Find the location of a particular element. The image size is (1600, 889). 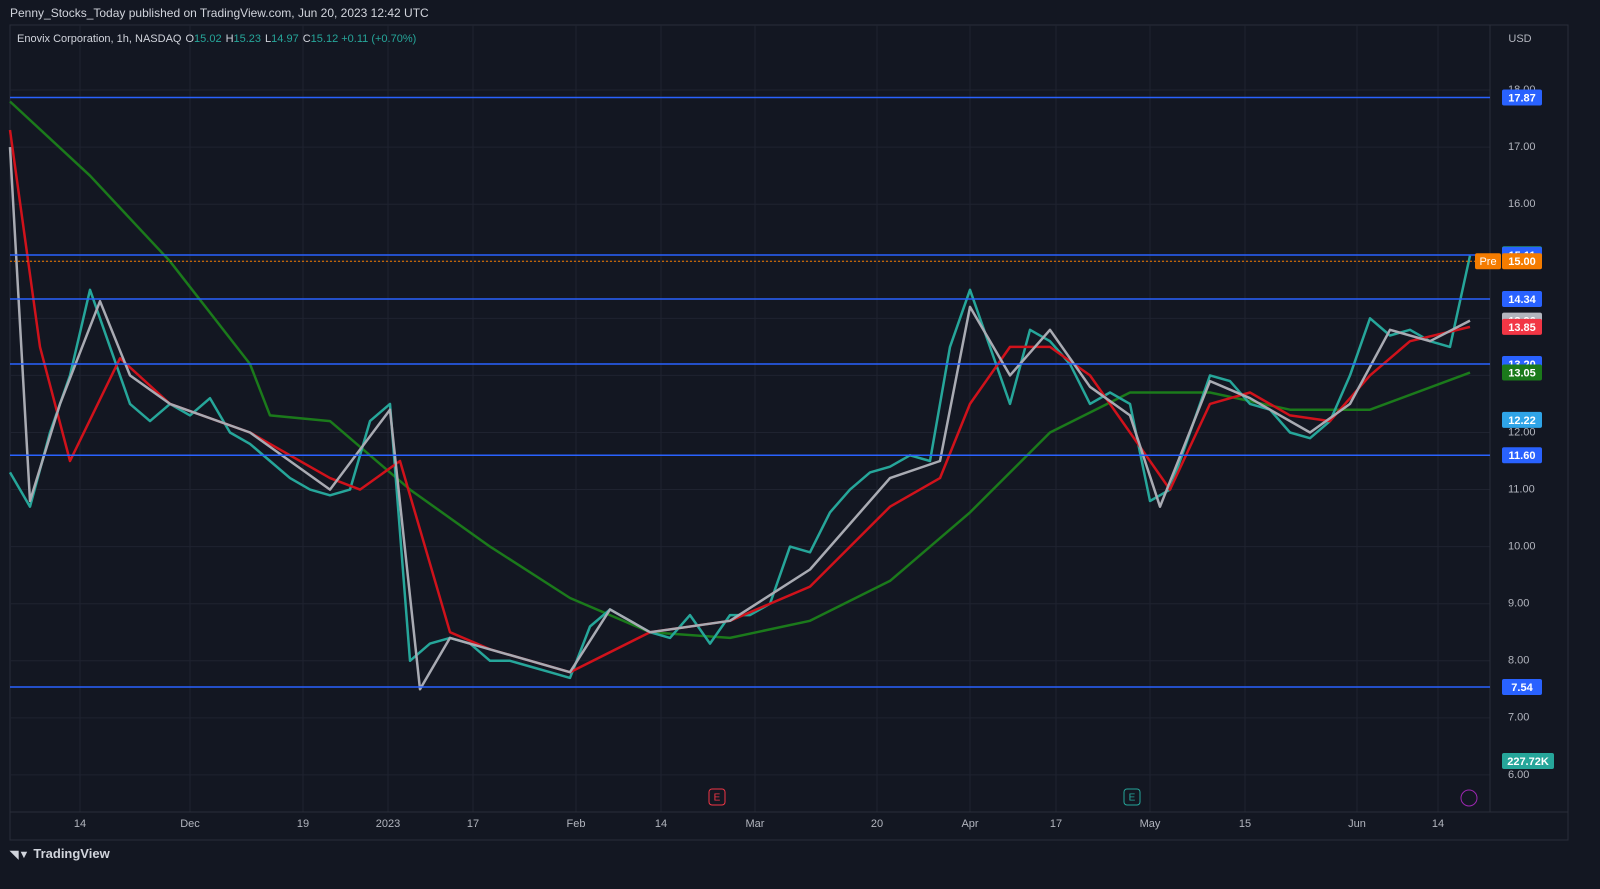

currency: USD is located at coordinates (1519, 39).